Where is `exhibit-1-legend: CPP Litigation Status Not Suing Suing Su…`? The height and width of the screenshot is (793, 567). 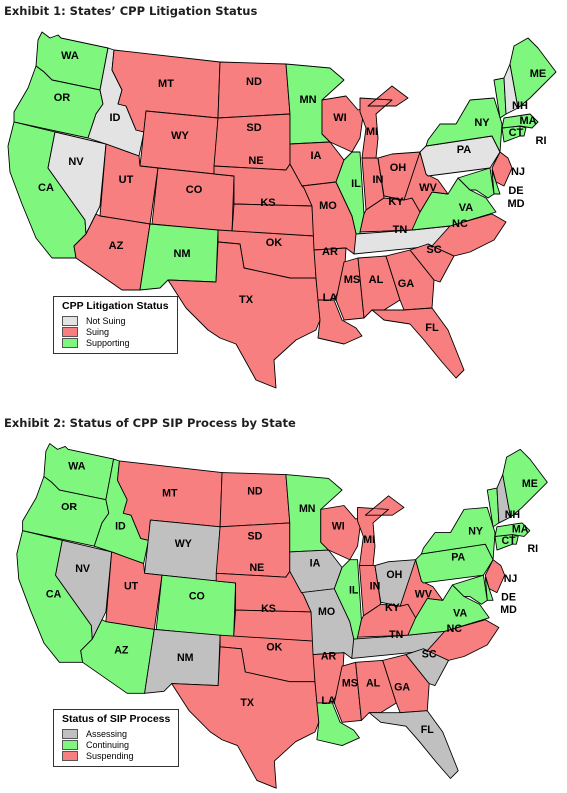
exhibit-1-legend: CPP Litigation Status Not Suing Suing Su… is located at coordinates (115, 325).